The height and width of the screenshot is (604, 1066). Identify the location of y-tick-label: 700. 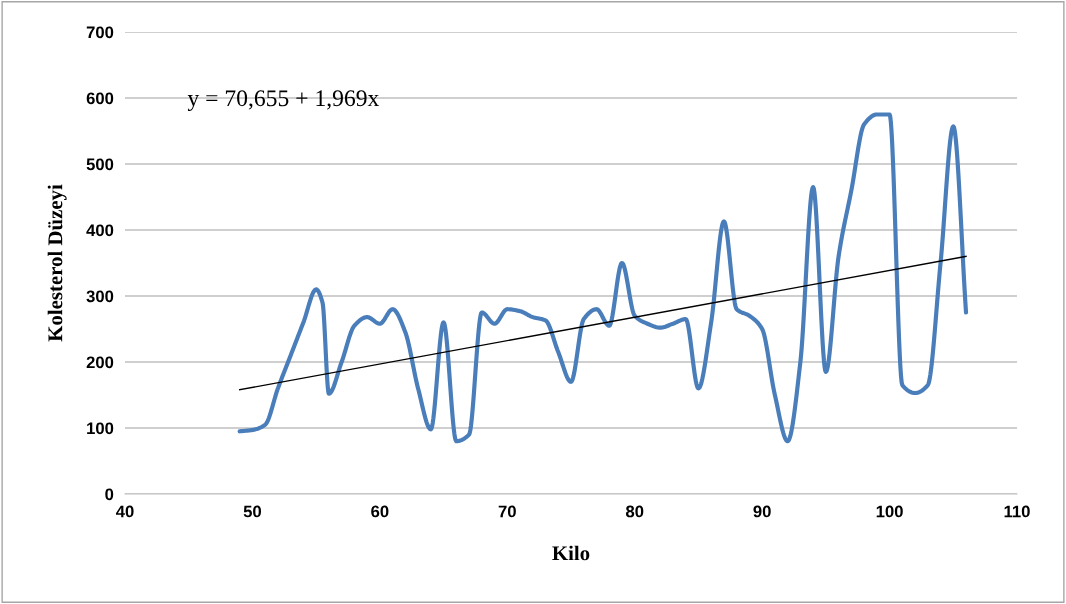
(100, 32).